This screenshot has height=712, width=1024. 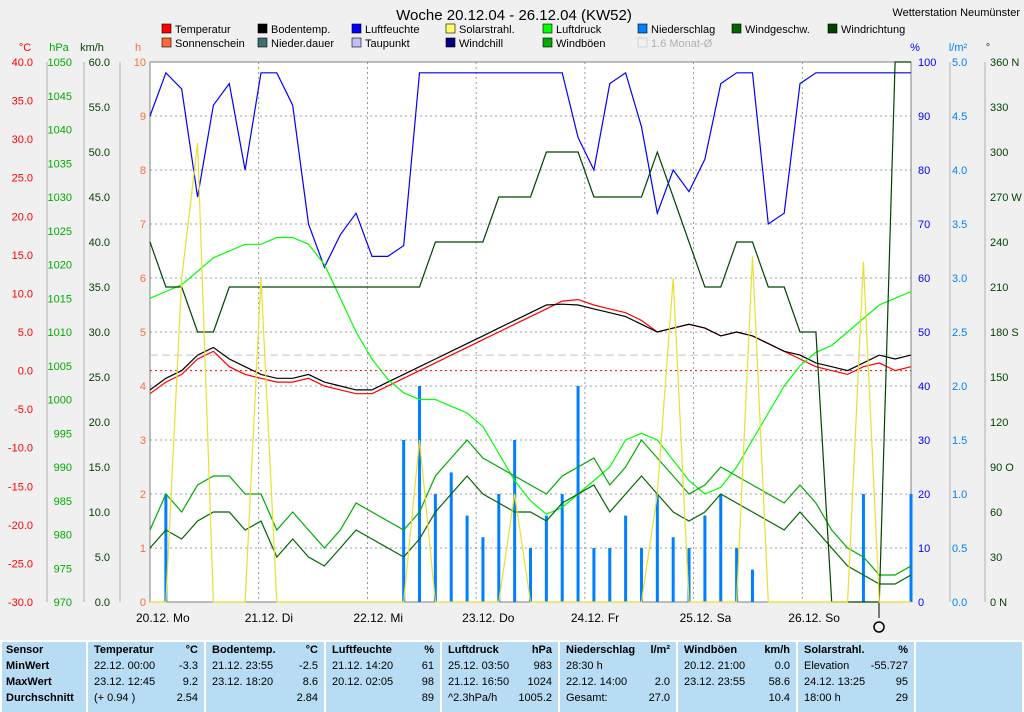 What do you see at coordinates (99, 333) in the screenshot?
I see `wind-tick-label: 30.0` at bounding box center [99, 333].